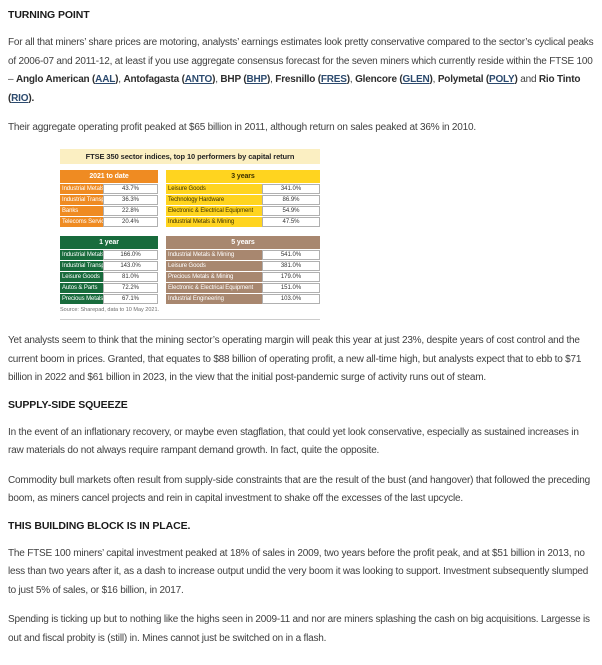 This screenshot has height=665, width=602. I want to click on figure-source: Source: Sharepad, data to 10 May 2021., so click(110, 310).